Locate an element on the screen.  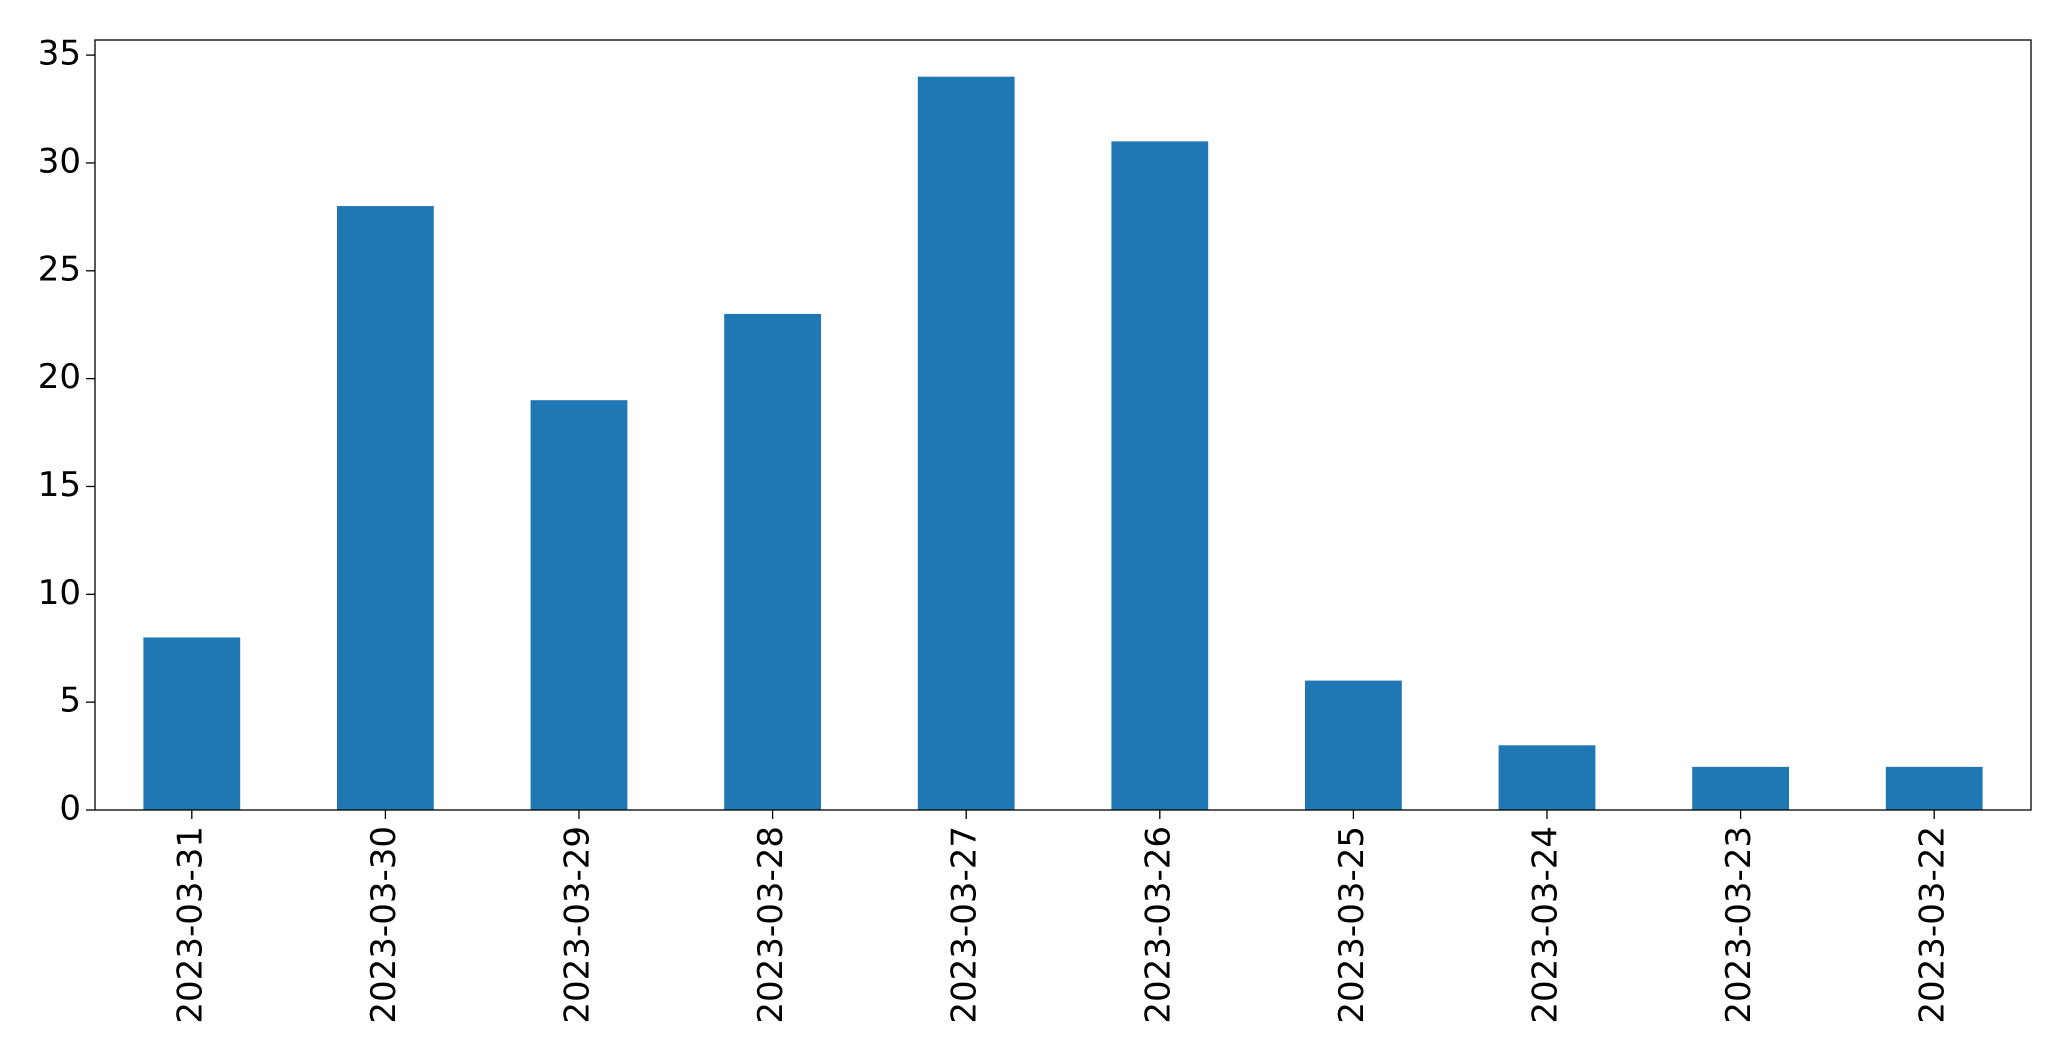
y-tick-label: 10 is located at coordinates (59, 593).